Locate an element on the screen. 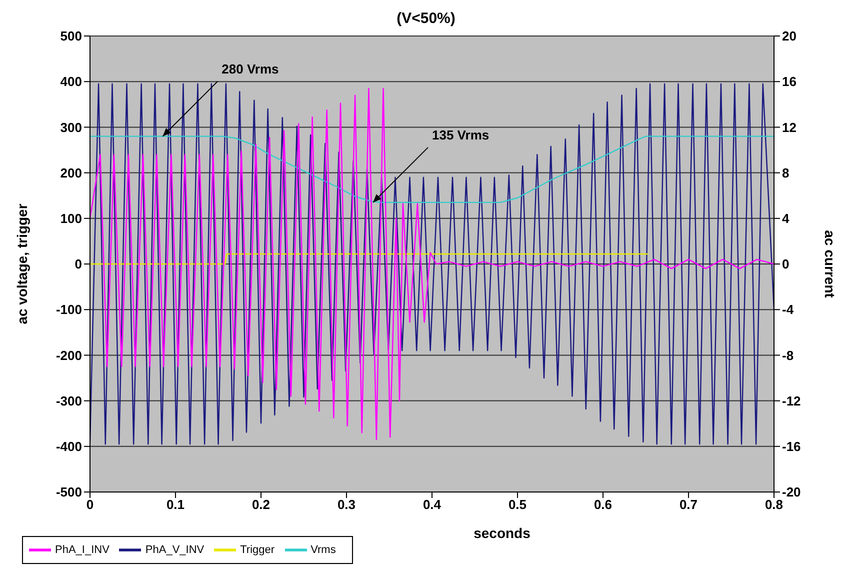 The width and height of the screenshot is (852, 576). y-tick-label: 100 is located at coordinates (71, 218).